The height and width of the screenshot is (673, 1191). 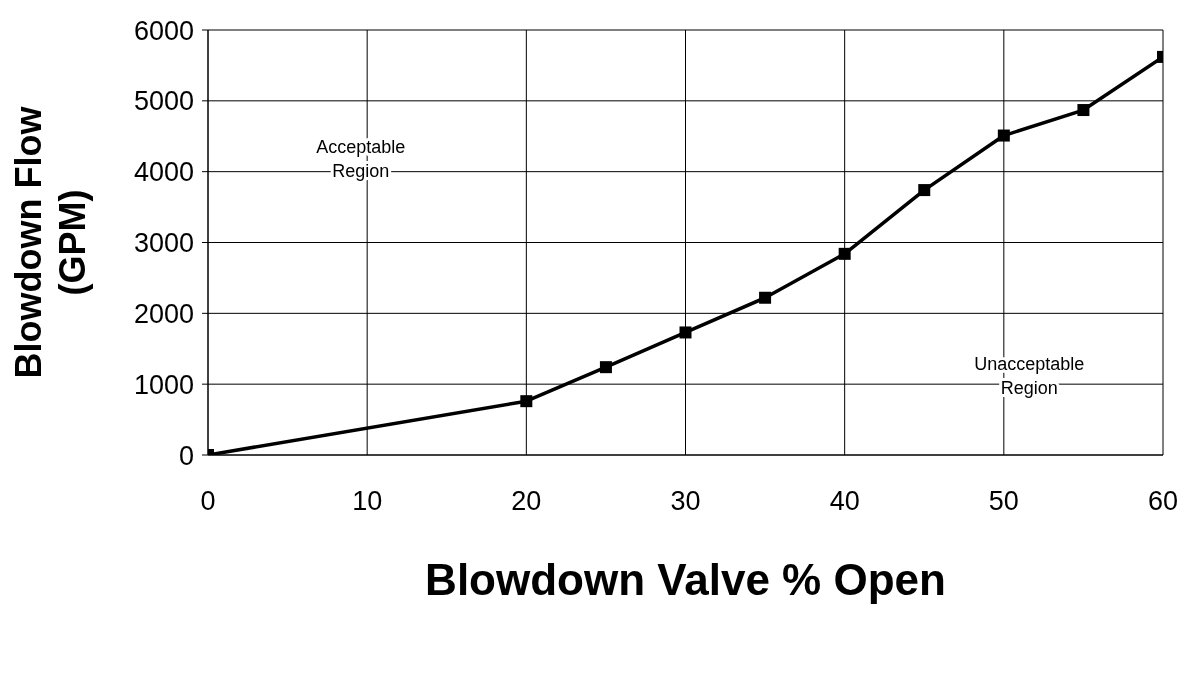 I want to click on x-axis-title: Blowdown Valve % Open, so click(x=685, y=579).